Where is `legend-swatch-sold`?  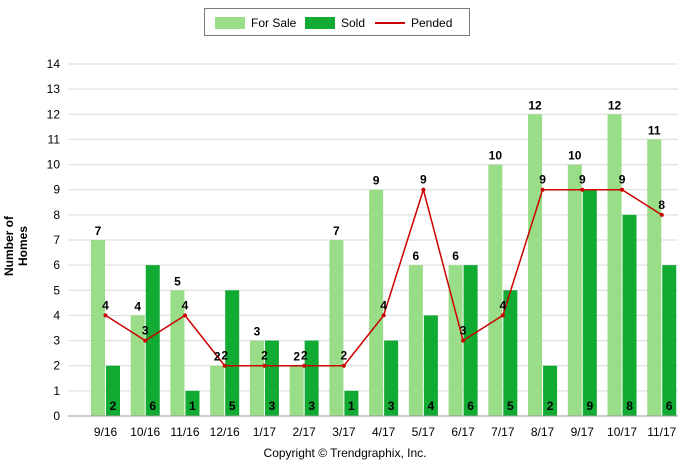
legend-swatch-sold is located at coordinates (320, 23).